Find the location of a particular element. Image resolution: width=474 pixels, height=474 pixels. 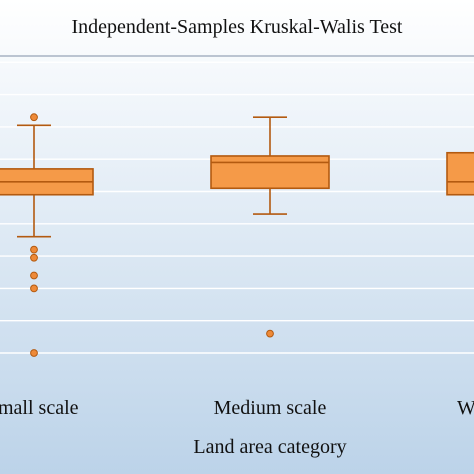

category-label: W is located at coordinates (465, 408).